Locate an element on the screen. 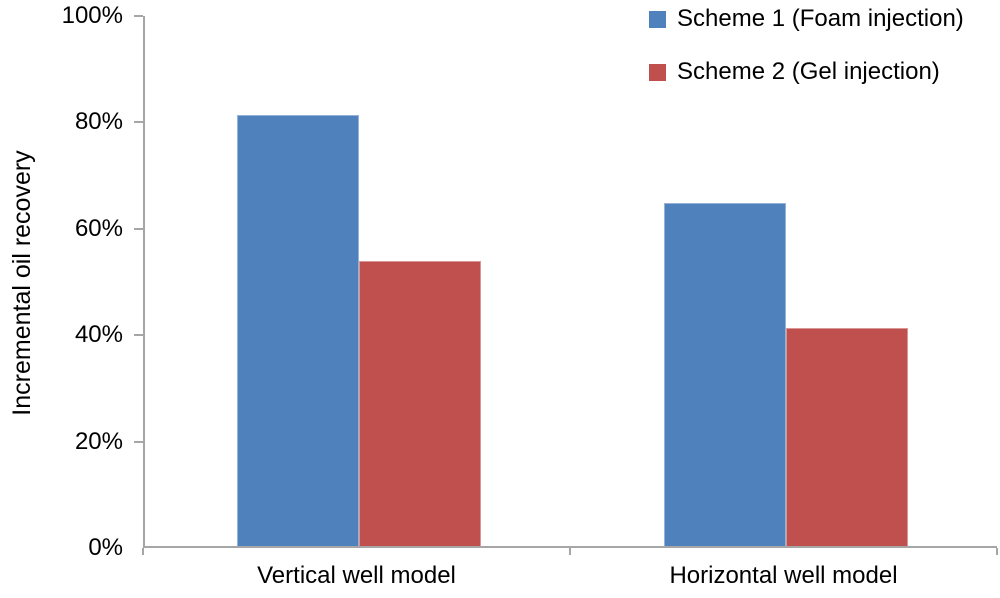 Image resolution: width=1000 pixels, height=598 pixels. y-axis-title: Incremental oil recovery is located at coordinates (22, 283).